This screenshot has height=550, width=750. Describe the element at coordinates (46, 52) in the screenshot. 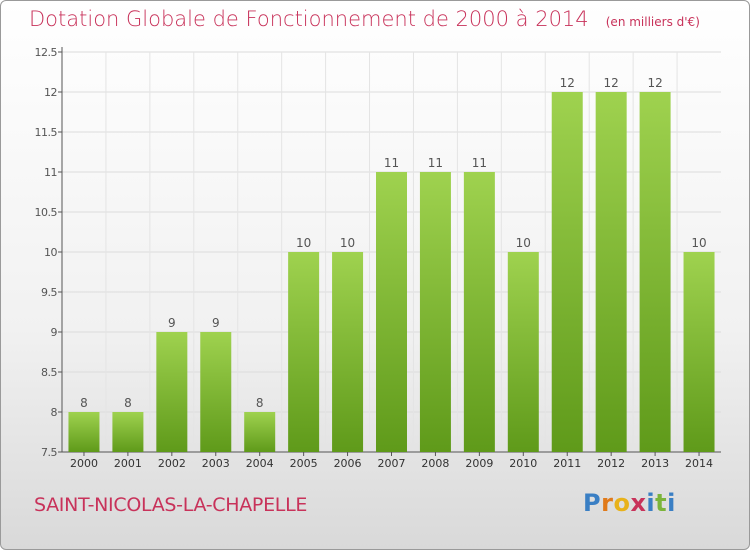

I see `y-tick-label: 12.5` at that location.